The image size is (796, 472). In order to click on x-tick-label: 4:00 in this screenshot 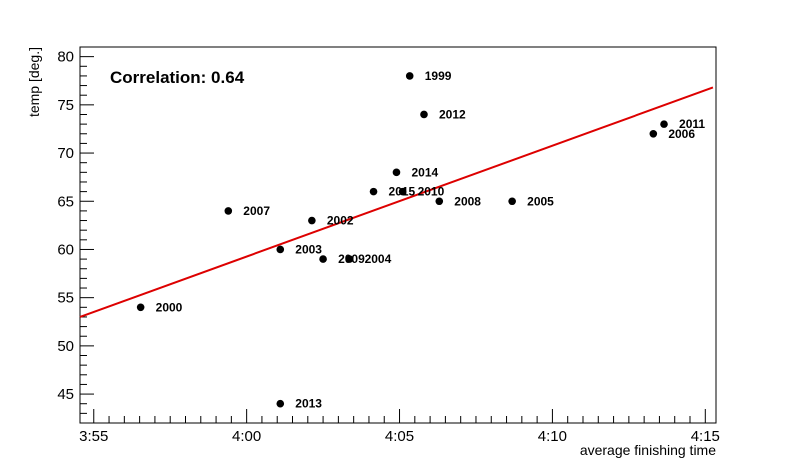, I will do `click(246, 436)`.